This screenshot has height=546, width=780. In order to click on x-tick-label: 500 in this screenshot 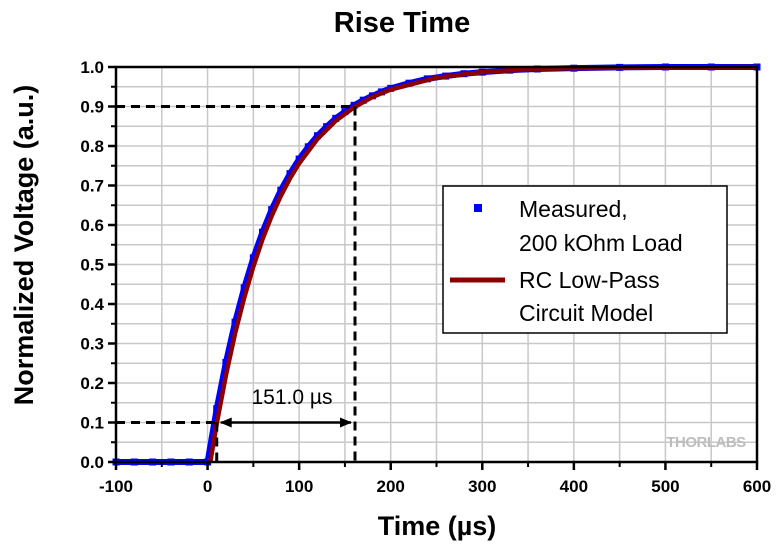, I will do `click(665, 486)`.